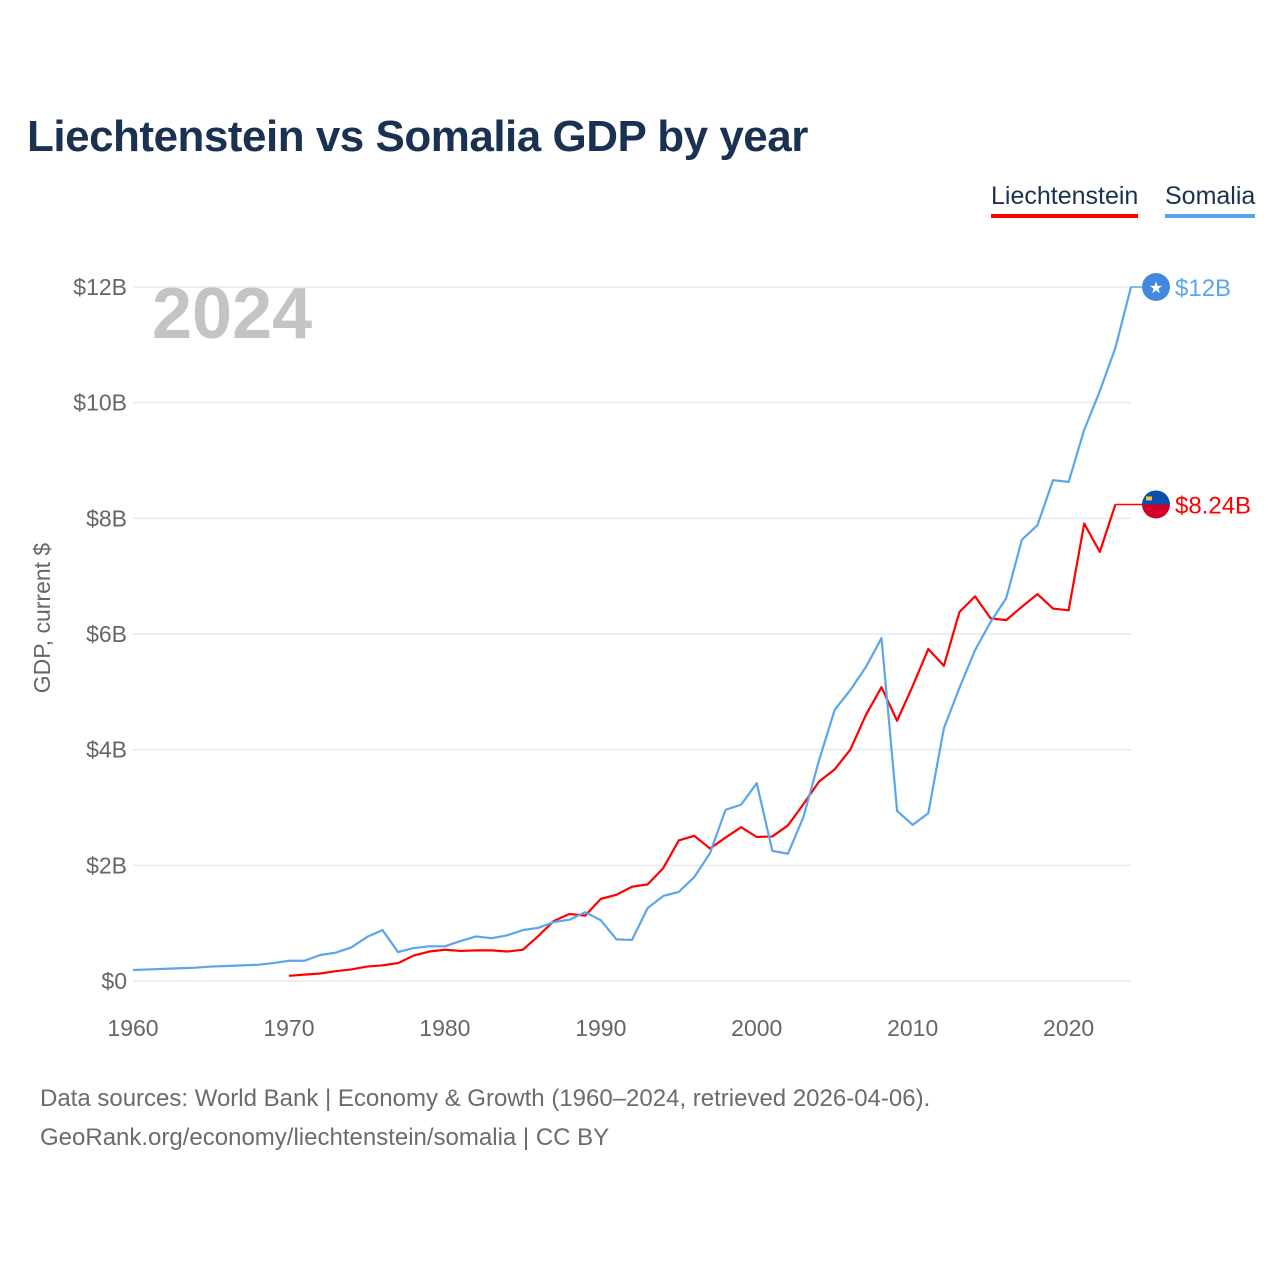 Image resolution: width=1280 pixels, height=1280 pixels. I want to click on y-tick-label: $10B, so click(100, 403).